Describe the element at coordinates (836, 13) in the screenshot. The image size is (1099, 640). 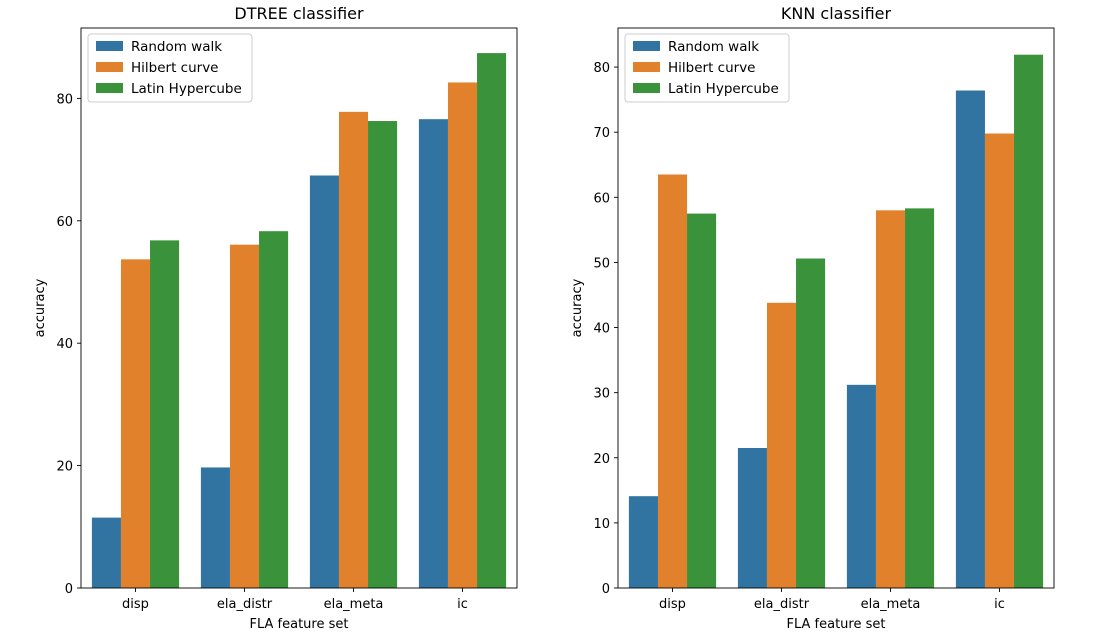
I see `chart-title: KNN classifier` at that location.